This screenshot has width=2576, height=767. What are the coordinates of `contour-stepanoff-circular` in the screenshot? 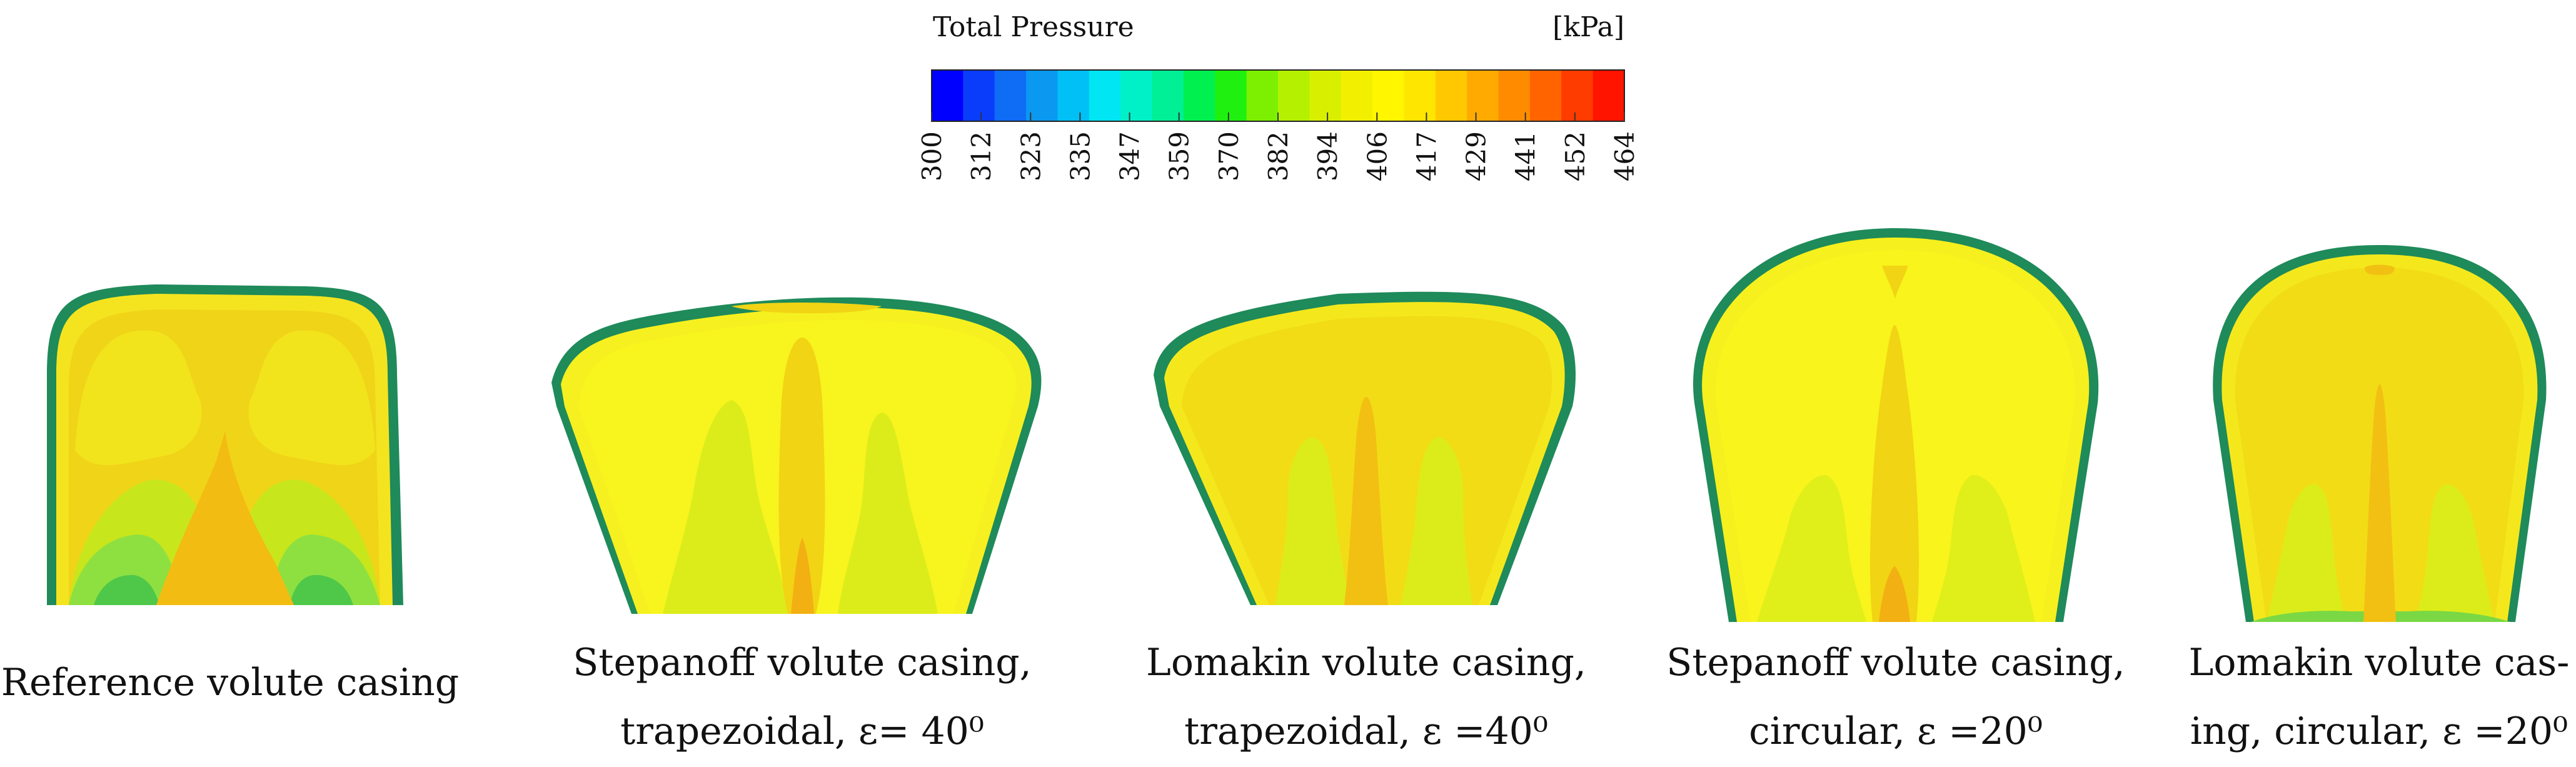 It's located at (1896, 425).